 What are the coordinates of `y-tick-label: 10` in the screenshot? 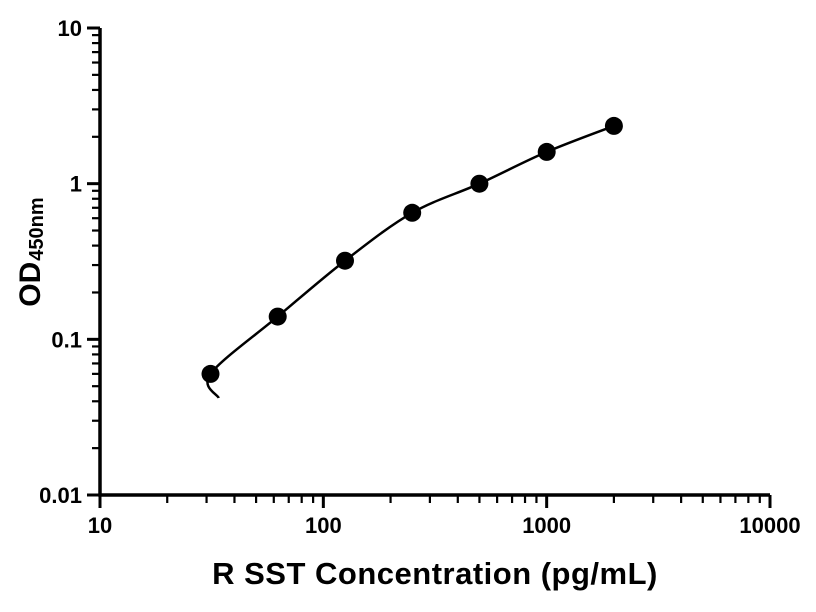 It's located at (70, 28).